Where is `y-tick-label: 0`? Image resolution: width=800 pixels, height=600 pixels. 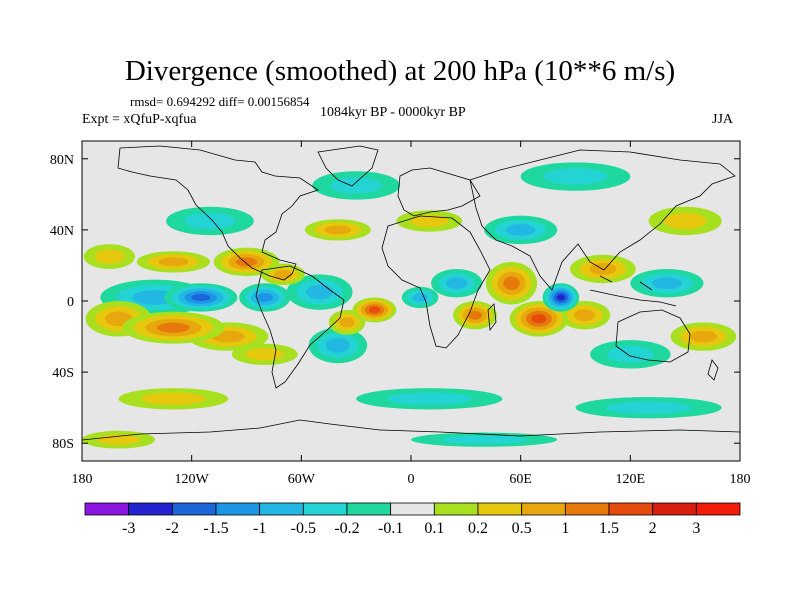 y-tick-label: 0 is located at coordinates (70, 302).